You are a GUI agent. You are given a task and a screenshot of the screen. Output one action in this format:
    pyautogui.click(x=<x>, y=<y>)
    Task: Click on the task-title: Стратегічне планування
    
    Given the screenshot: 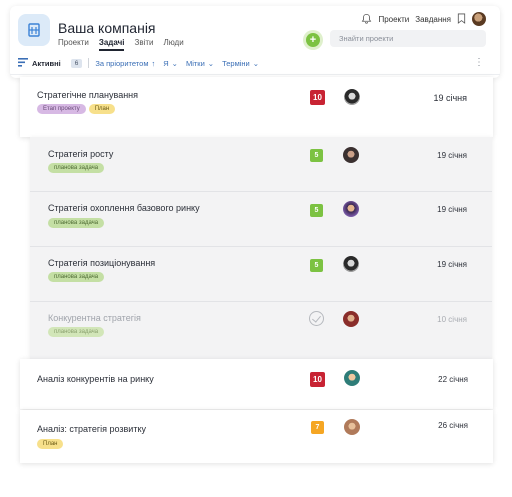 What is the action you would take?
    pyautogui.click(x=88, y=95)
    